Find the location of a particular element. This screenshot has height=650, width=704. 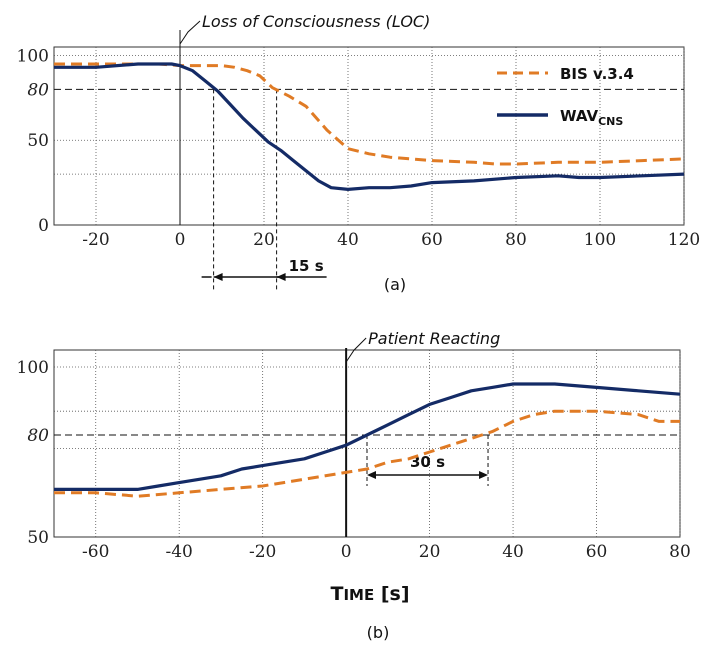

x-axis-label-big: T is located at coordinates (336, 594).